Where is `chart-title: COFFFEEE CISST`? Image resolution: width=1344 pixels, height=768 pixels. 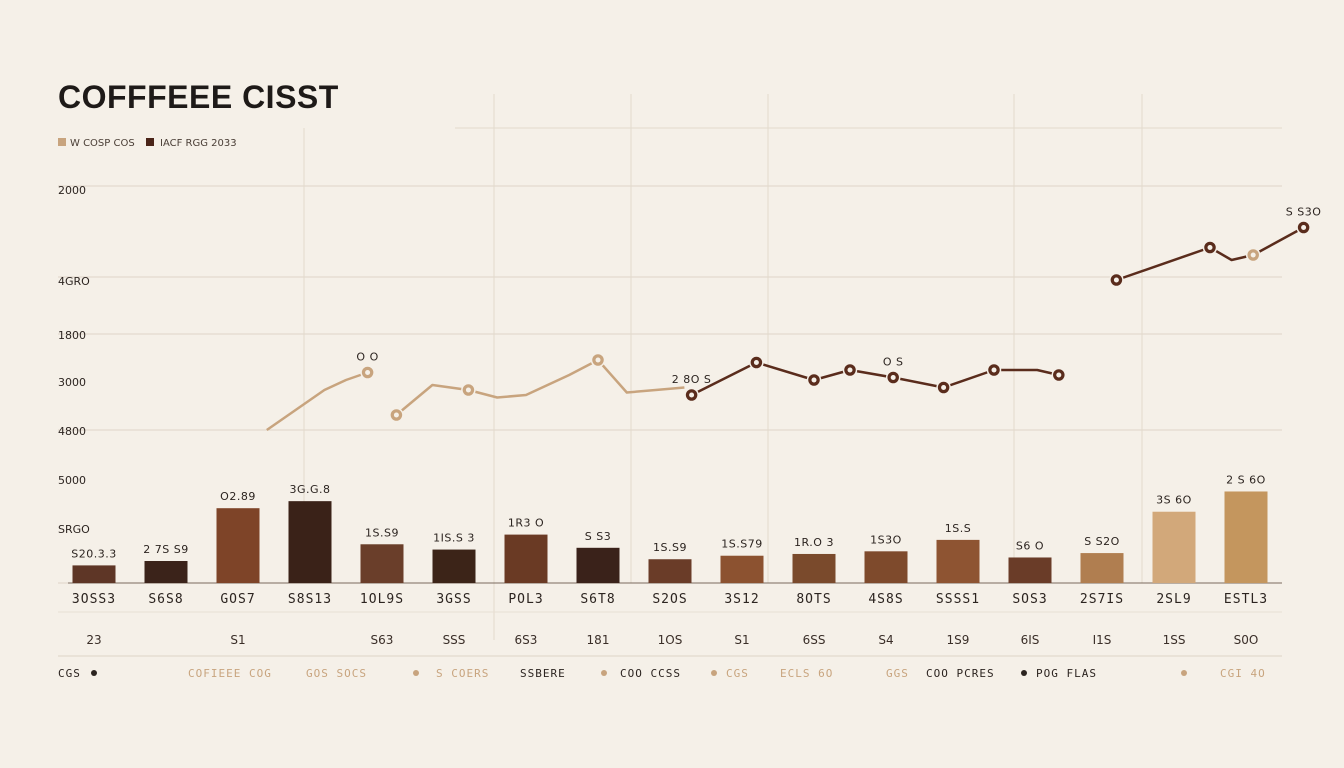 chart-title: COFFFEEE CISST is located at coordinates (198, 97).